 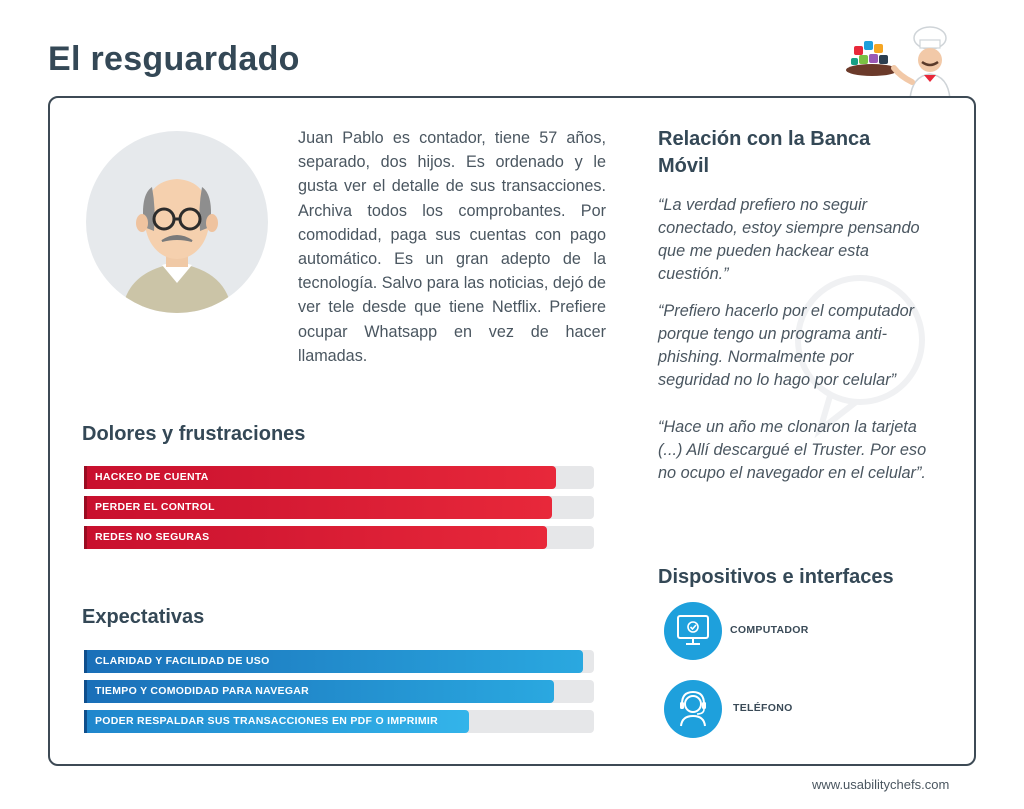 What do you see at coordinates (763, 708) in the screenshot?
I see `device-label: TELÉFONO` at bounding box center [763, 708].